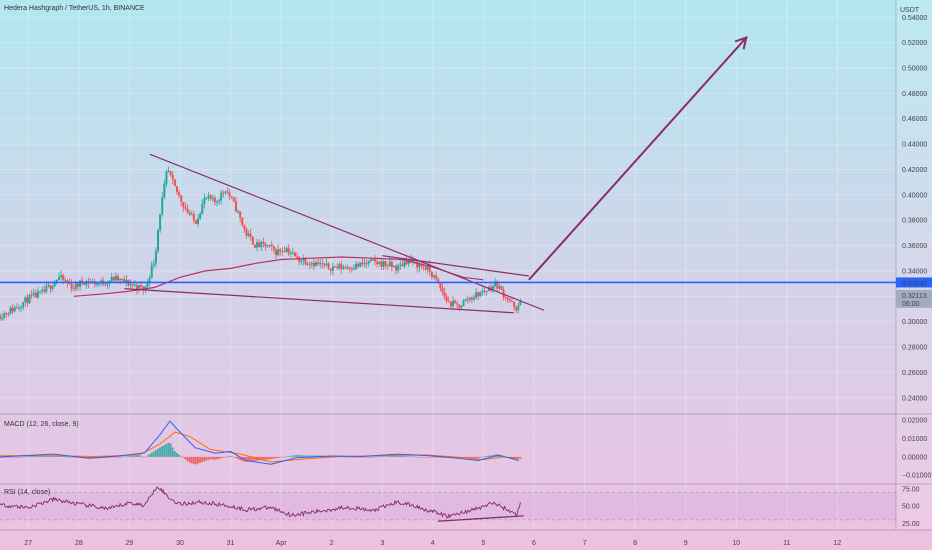 The image size is (932, 550). Describe the element at coordinates (638, 158) in the screenshot. I see `projection-arrow-line` at that location.